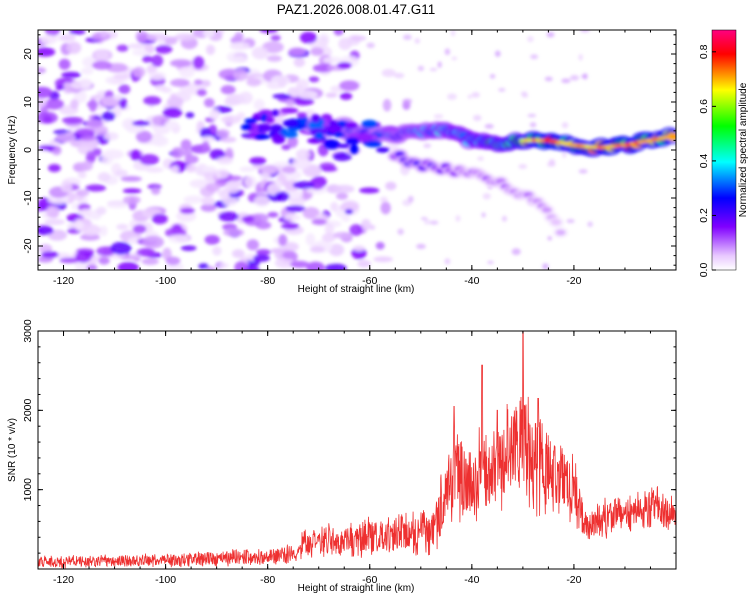 The width and height of the screenshot is (750, 600). What do you see at coordinates (28, 54) in the screenshot?
I see `y-tick-label: 20` at bounding box center [28, 54].